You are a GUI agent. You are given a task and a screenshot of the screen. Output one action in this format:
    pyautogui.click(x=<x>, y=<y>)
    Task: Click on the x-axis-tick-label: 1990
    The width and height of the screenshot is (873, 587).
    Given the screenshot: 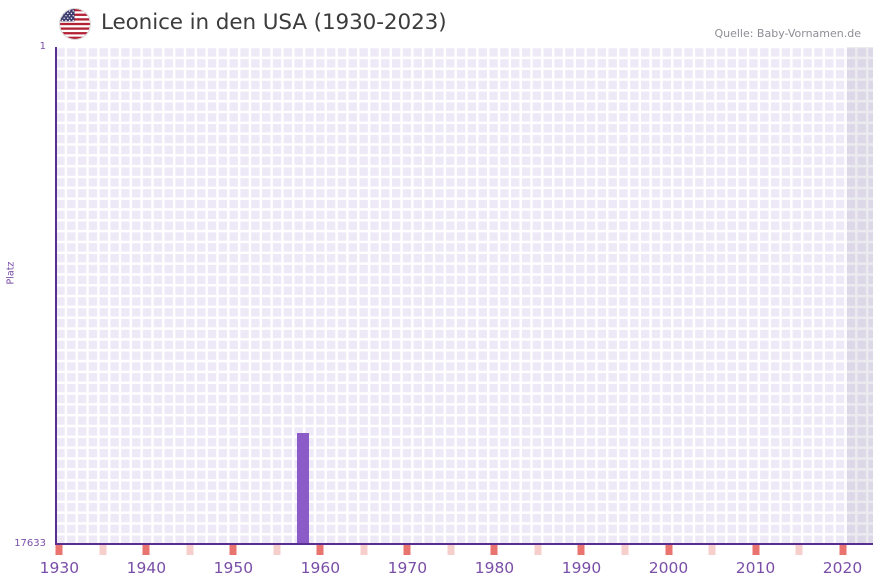 What is the action you would take?
    pyautogui.click(x=581, y=568)
    